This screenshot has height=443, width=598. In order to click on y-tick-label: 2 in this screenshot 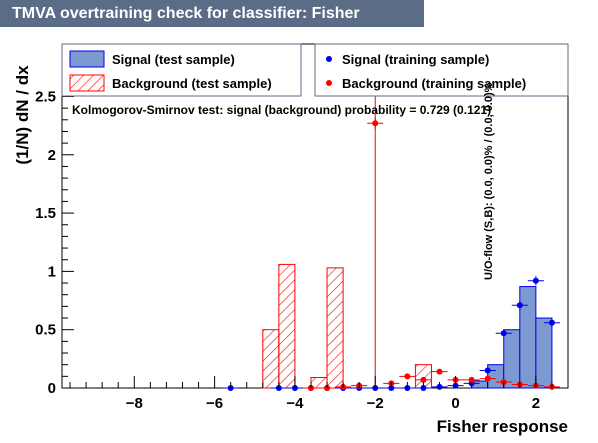, I will do `click(52, 155)`.